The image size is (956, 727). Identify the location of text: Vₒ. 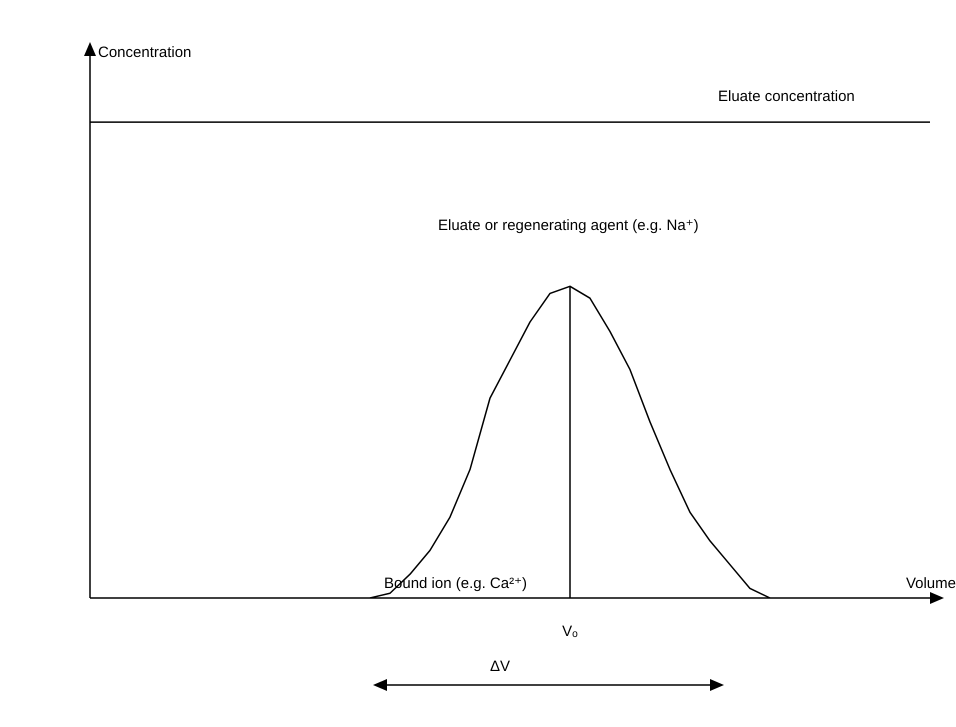
(570, 631).